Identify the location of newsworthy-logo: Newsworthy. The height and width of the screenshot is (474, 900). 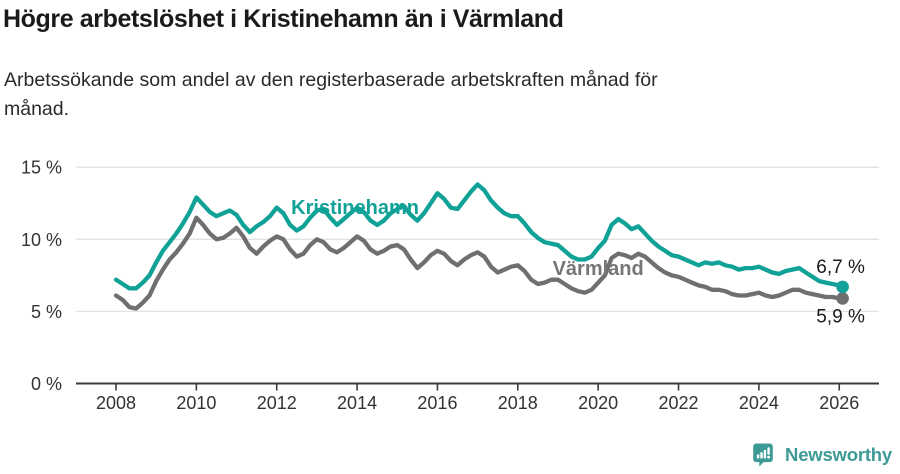
(822, 455).